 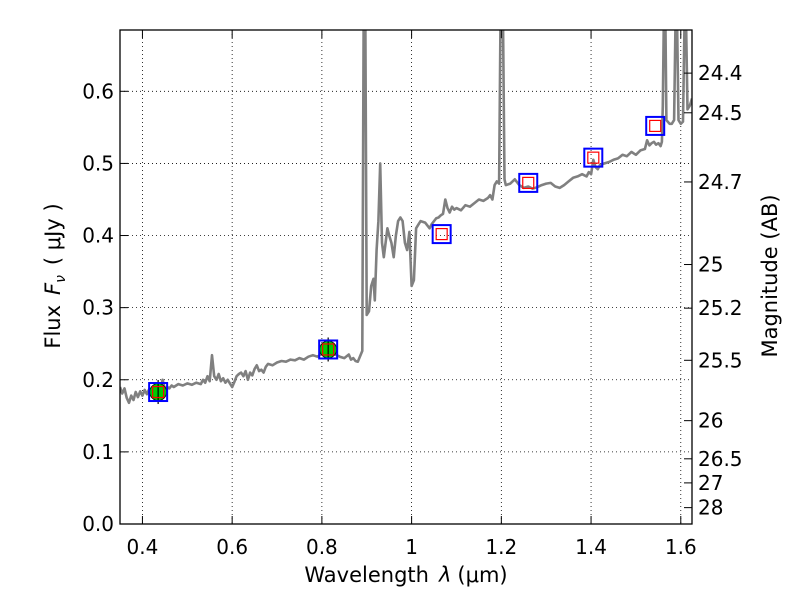 I want to click on mag-tick-label: 25.2, so click(x=720, y=308).